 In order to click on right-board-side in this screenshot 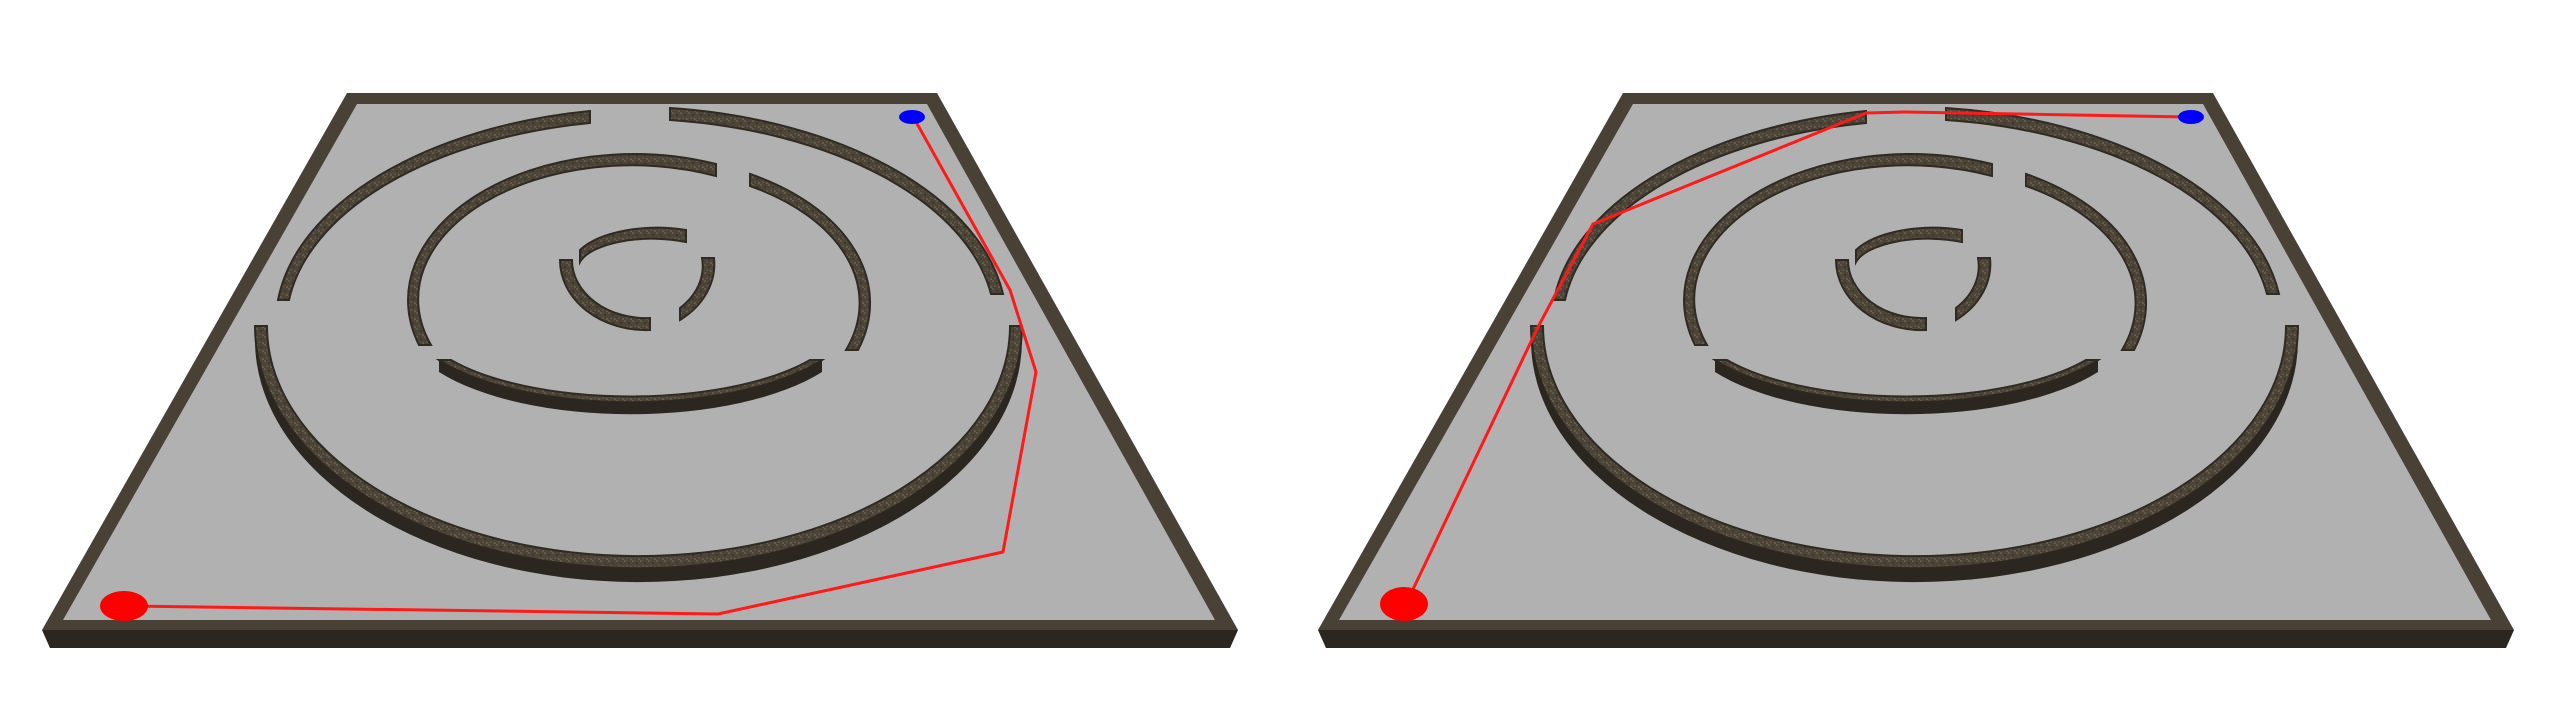, I will do `click(1916, 639)`.